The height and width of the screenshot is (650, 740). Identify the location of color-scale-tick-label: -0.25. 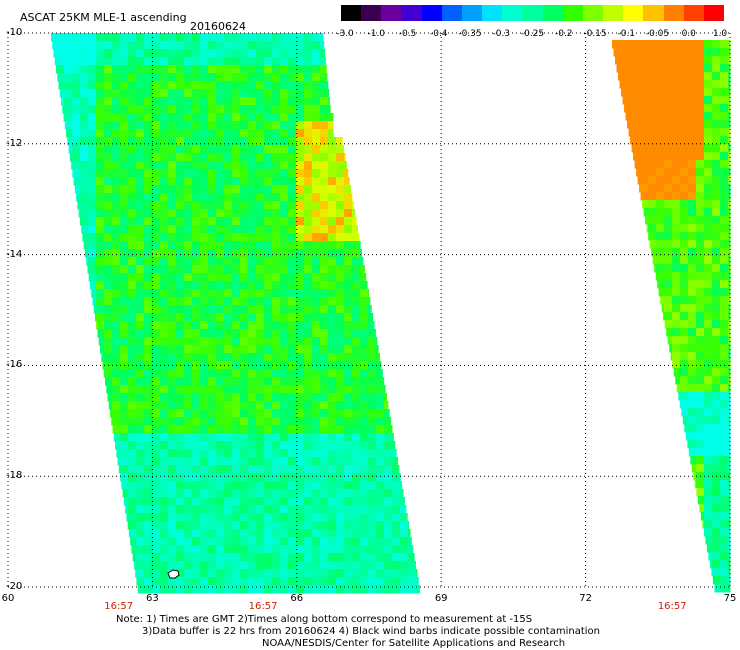
(532, 34).